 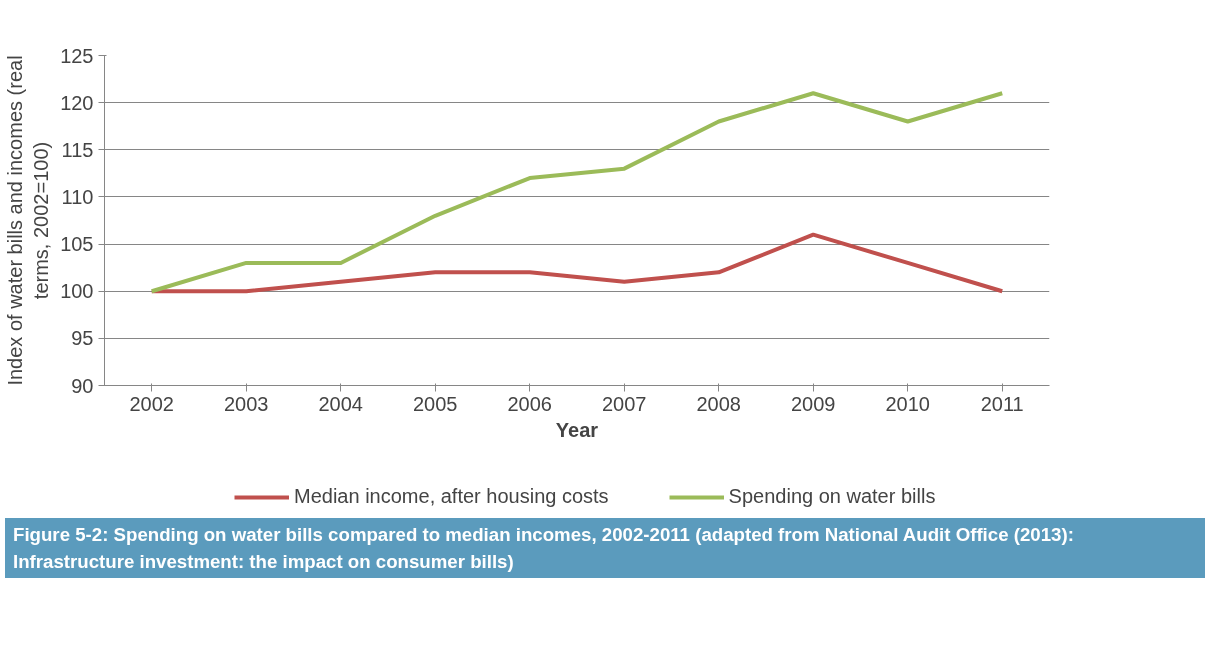 I want to click on x-tick-label: 2007, so click(x=624, y=403).